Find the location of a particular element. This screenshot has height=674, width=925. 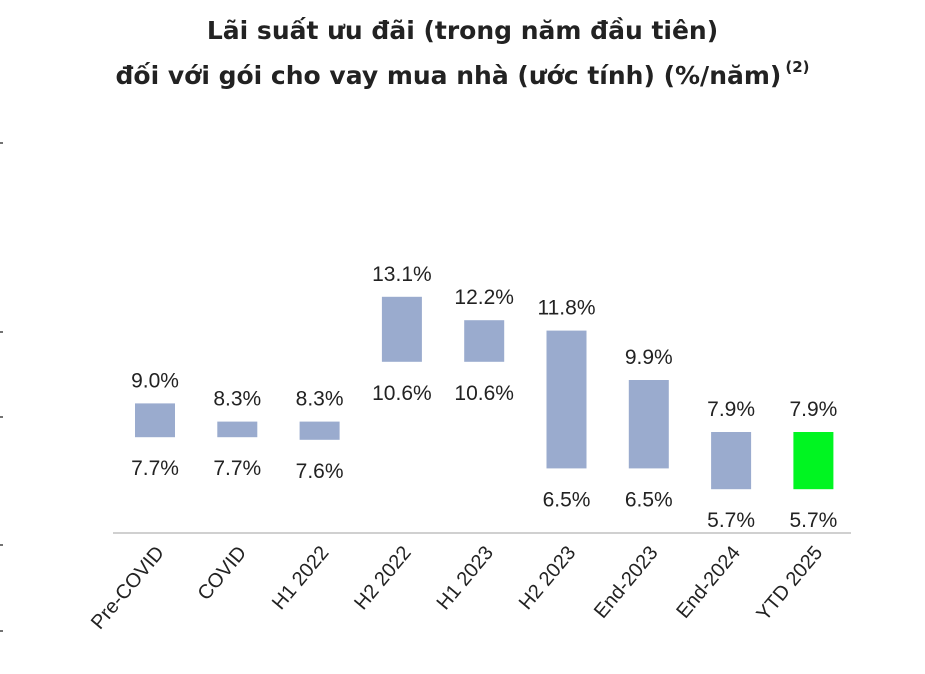

x-tick-label: YTD 2025 is located at coordinates (789, 583).